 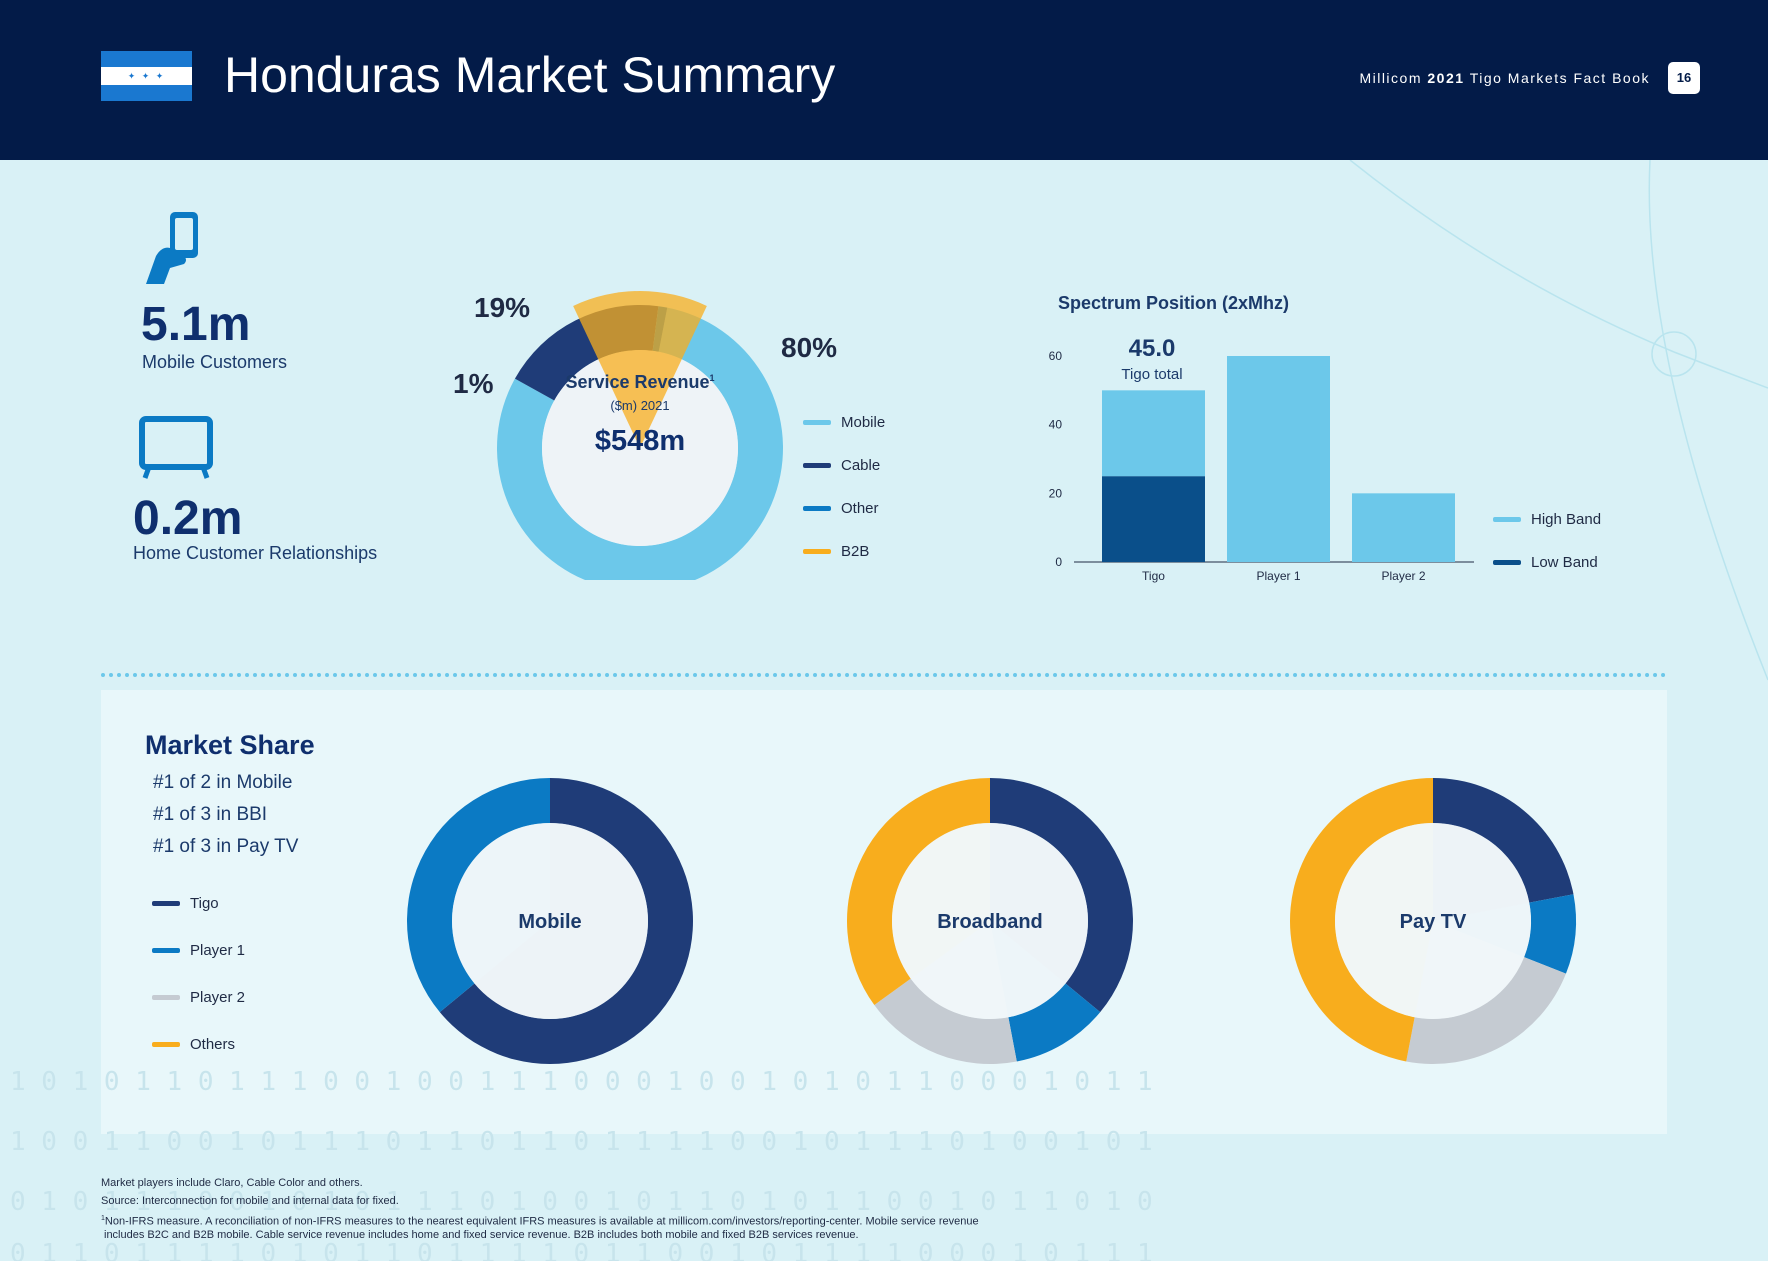 What do you see at coordinates (473, 383) in the screenshot?
I see `pct-label-other: 1%` at bounding box center [473, 383].